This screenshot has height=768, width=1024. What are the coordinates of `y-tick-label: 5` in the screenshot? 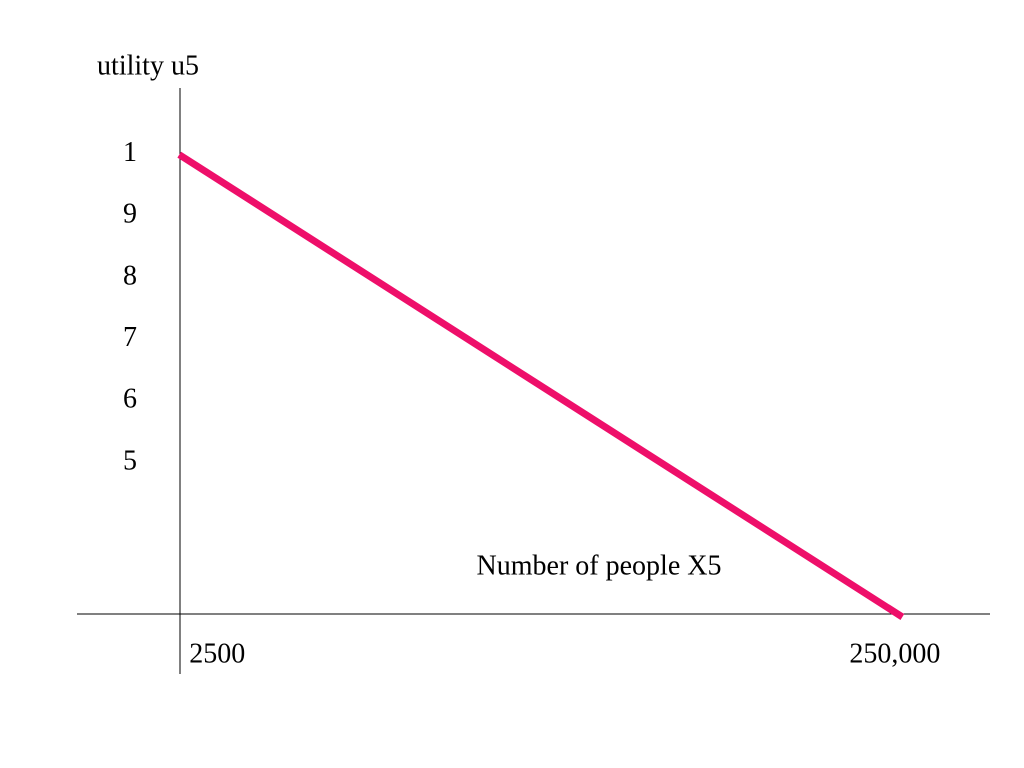 It's located at (130, 460).